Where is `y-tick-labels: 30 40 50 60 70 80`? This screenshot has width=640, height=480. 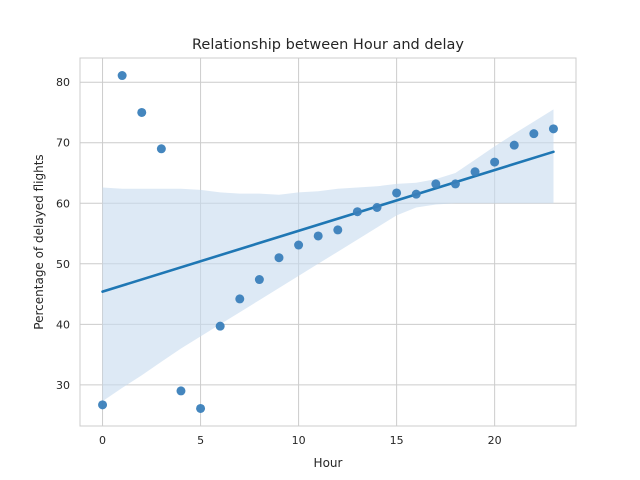
y-tick-labels: 30 40 50 60 70 80 is located at coordinates (63, 234).